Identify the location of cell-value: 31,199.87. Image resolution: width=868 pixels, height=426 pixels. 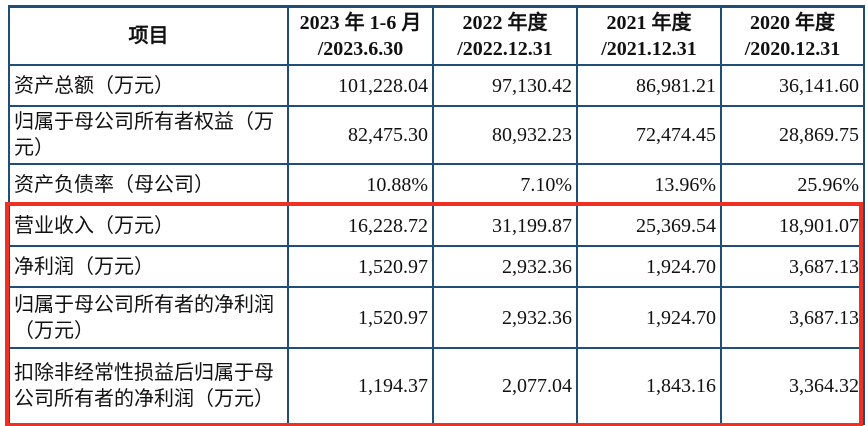
(505, 225).